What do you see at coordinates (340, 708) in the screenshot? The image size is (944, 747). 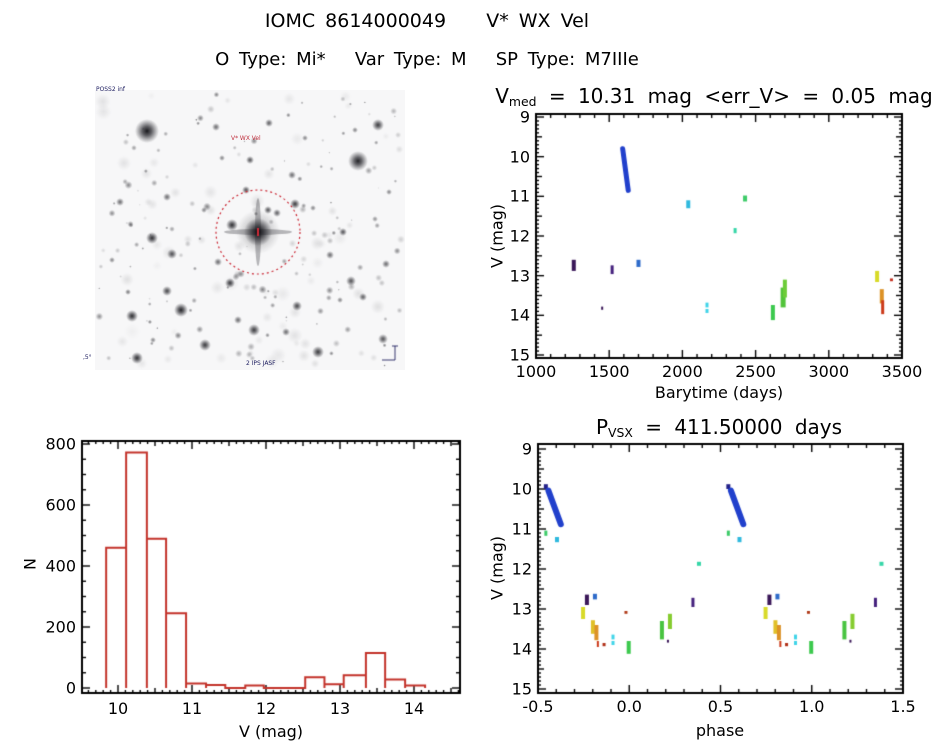 I see `histogram-x-tick-label: 13` at bounding box center [340, 708].